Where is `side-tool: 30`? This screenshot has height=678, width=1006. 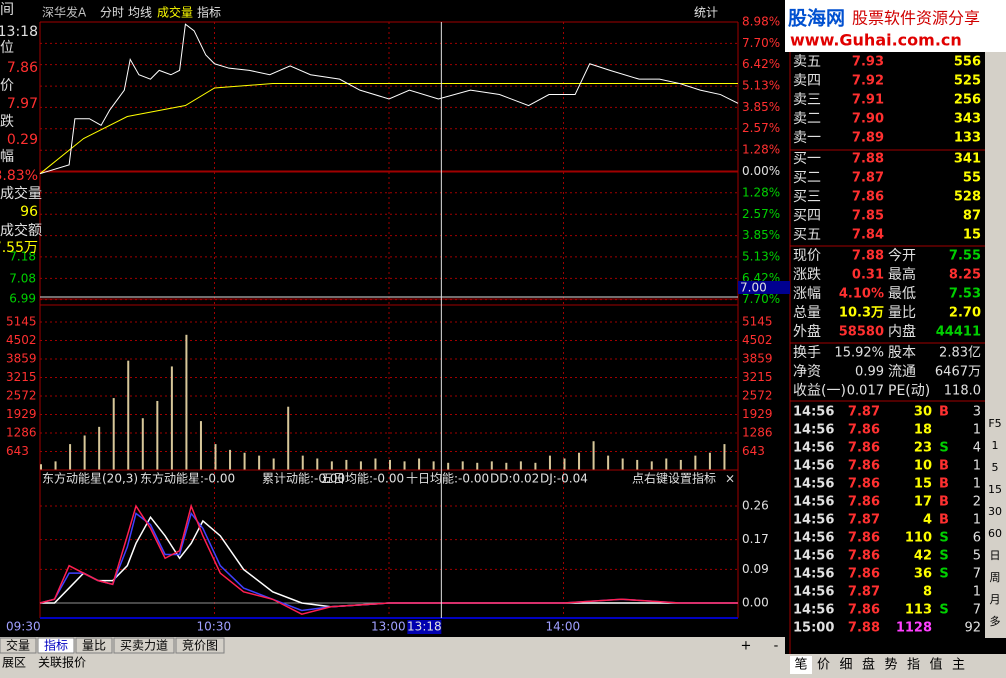 side-tool: 30 is located at coordinates (995, 511).